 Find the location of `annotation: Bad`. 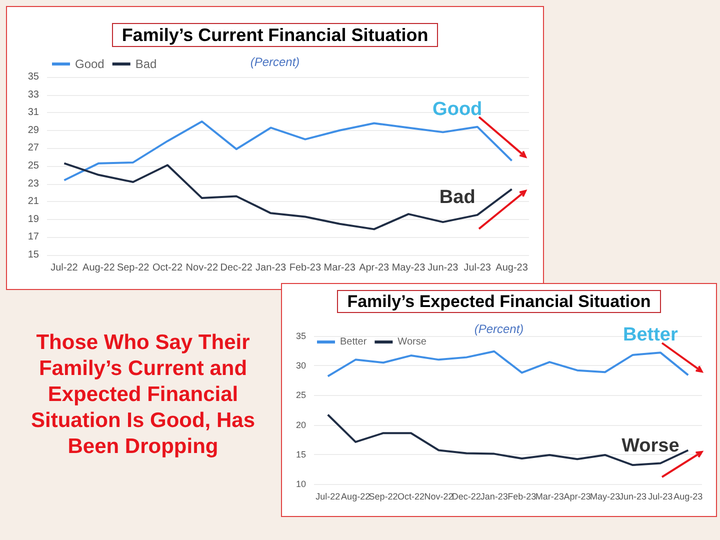

annotation: Bad is located at coordinates (457, 197).